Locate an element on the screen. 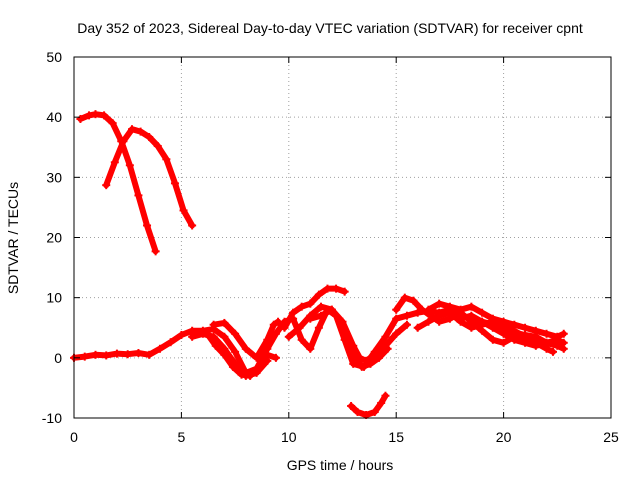 This screenshot has width=640, height=480. series-arc-high-a is located at coordinates (118, 183).